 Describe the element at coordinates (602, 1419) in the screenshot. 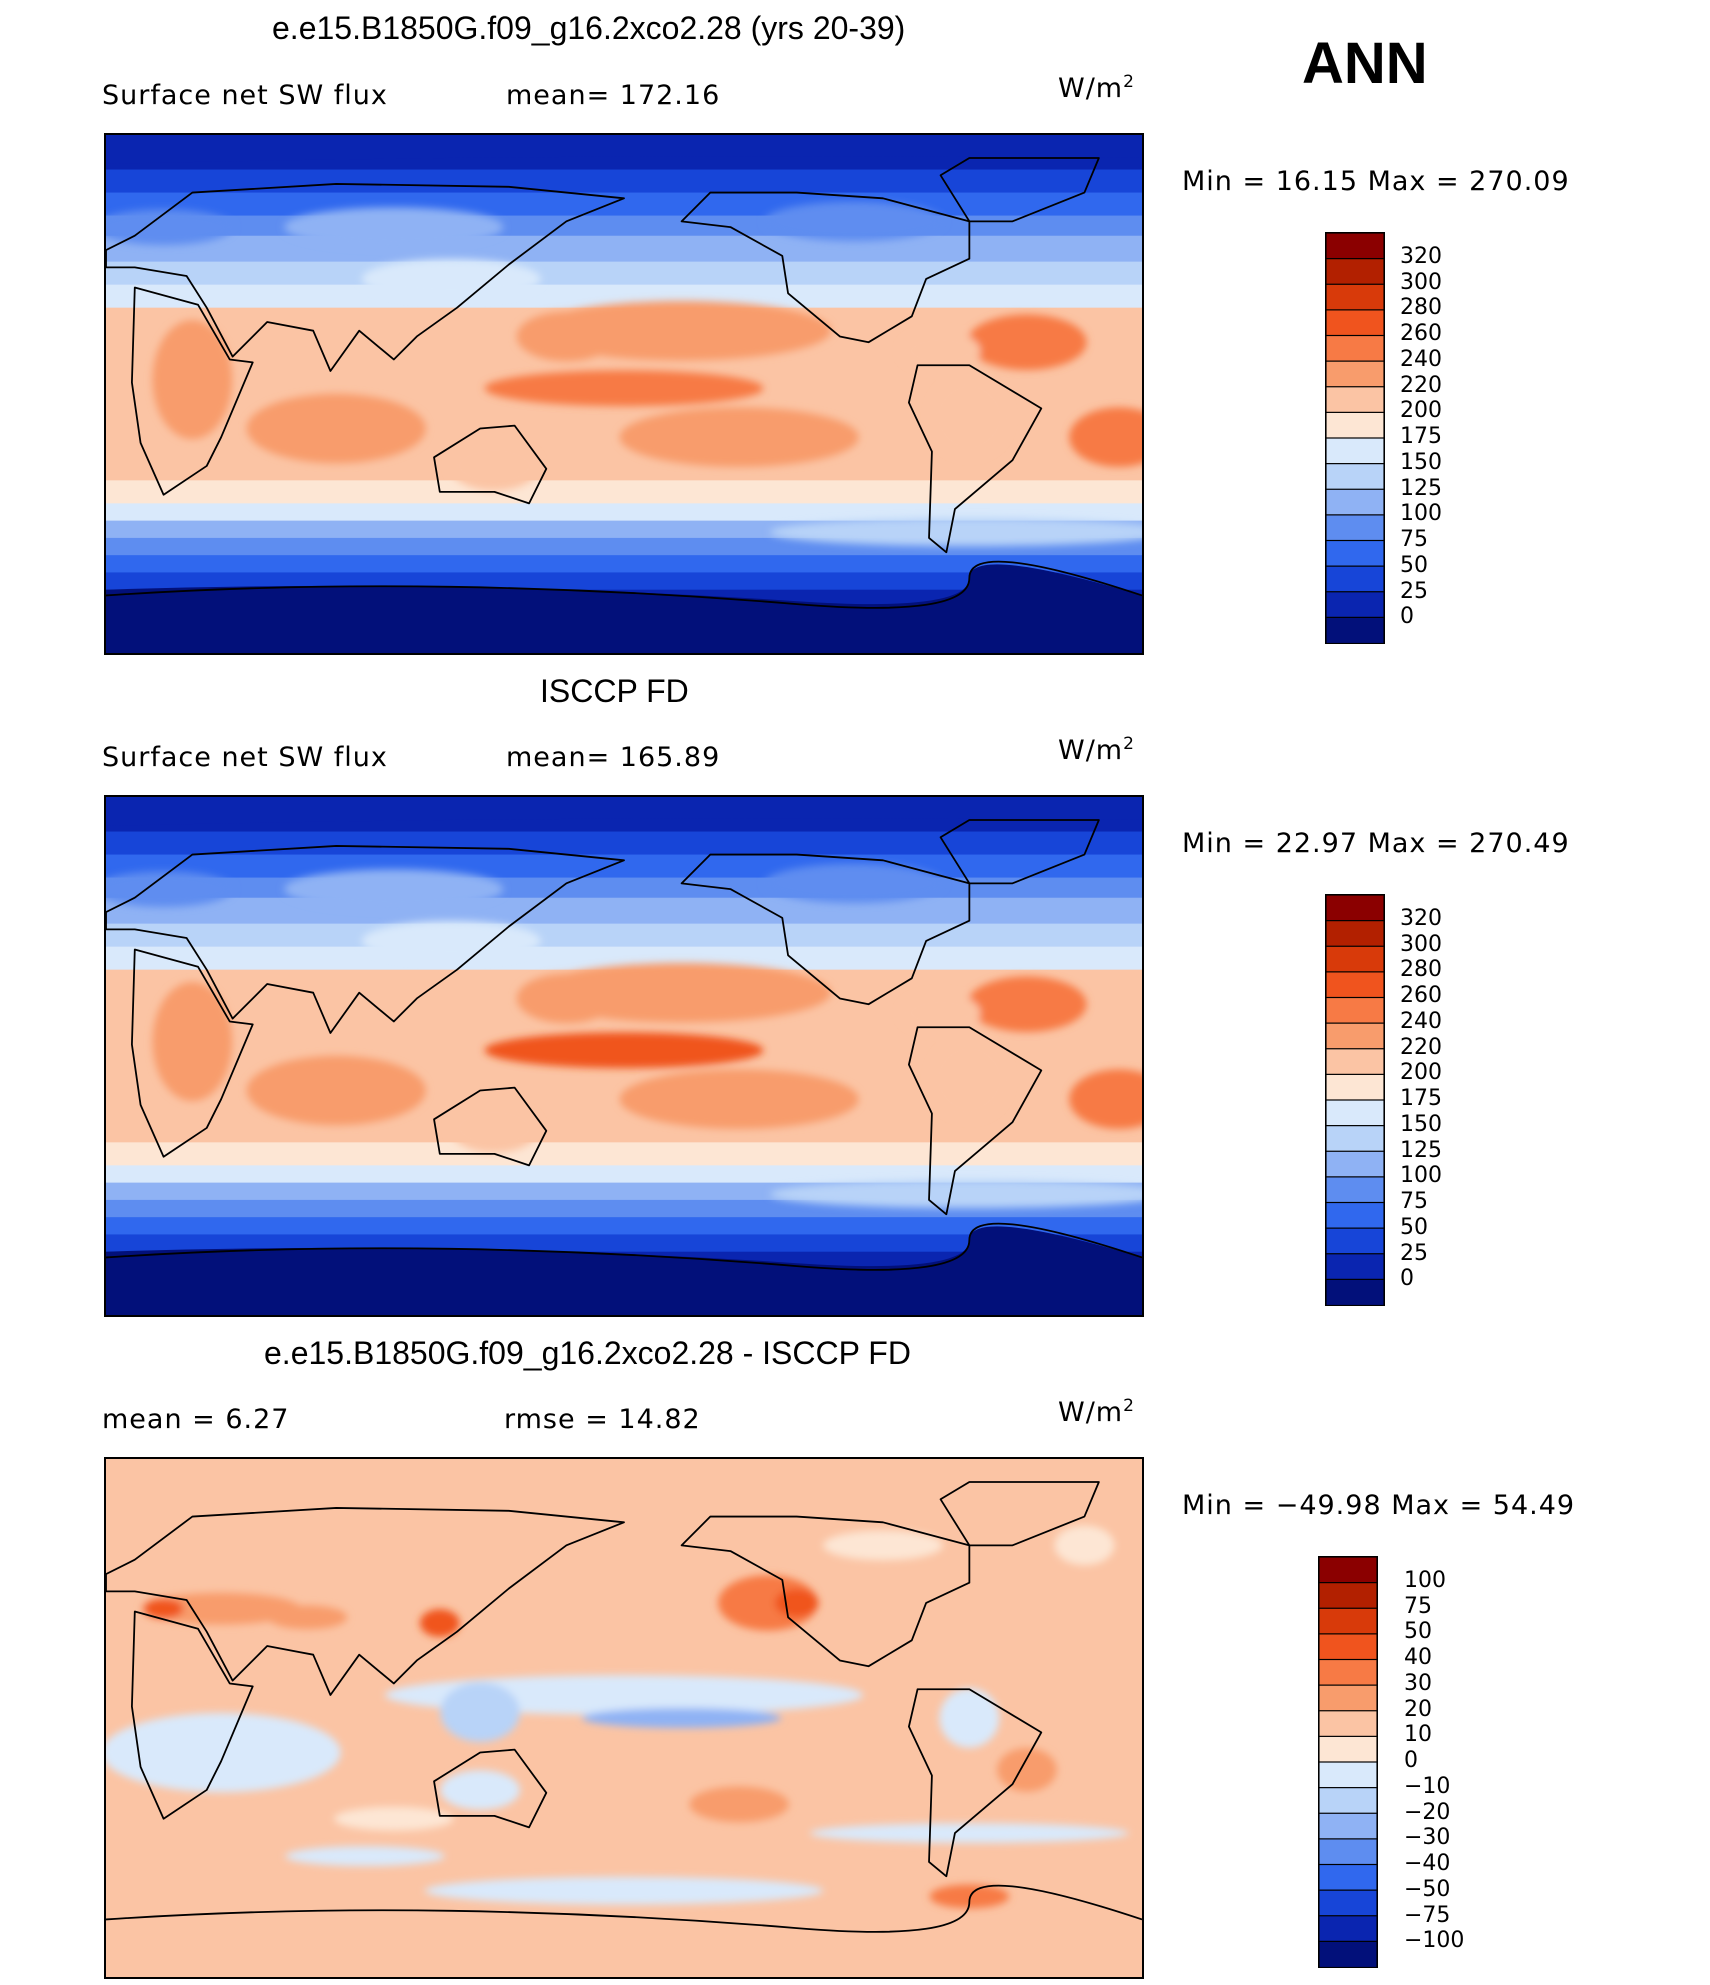

I see `panel-3-rmse: rmse = 14.82` at that location.